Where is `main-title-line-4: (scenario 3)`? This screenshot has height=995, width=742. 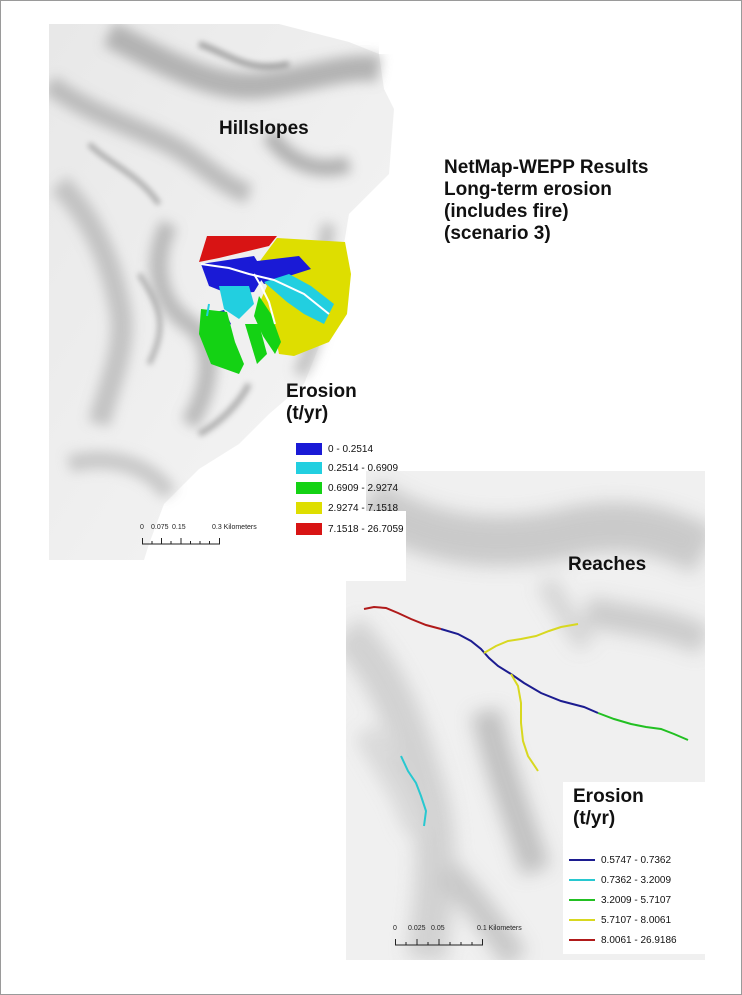 main-title-line-4: (scenario 3) is located at coordinates (497, 233).